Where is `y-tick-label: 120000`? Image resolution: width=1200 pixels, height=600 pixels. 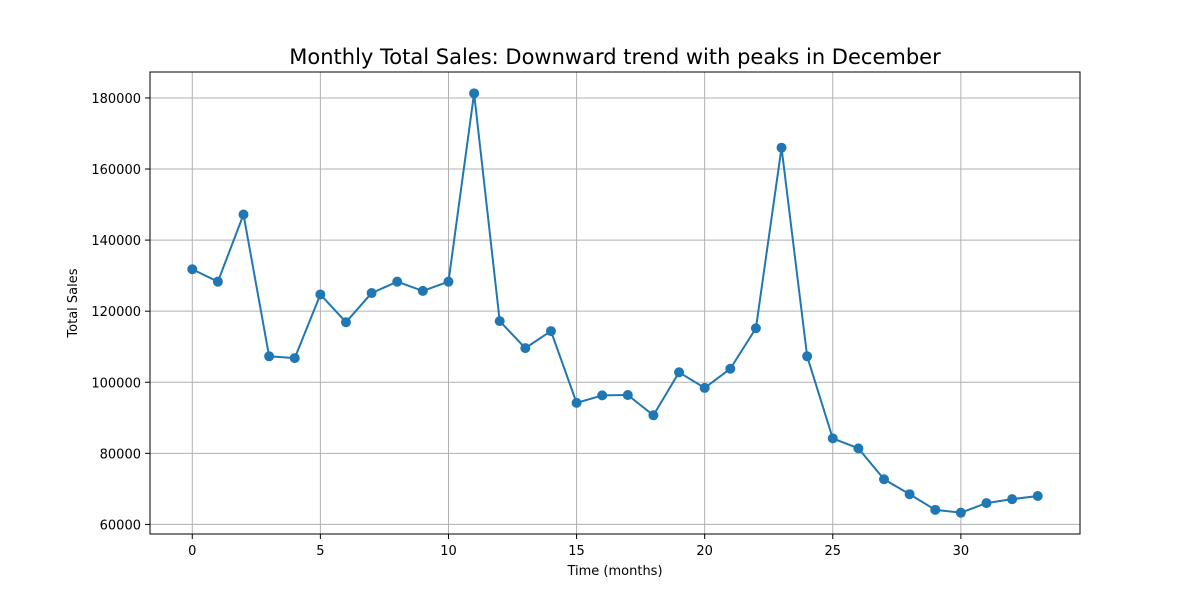 y-tick-label: 120000 is located at coordinates (116, 312).